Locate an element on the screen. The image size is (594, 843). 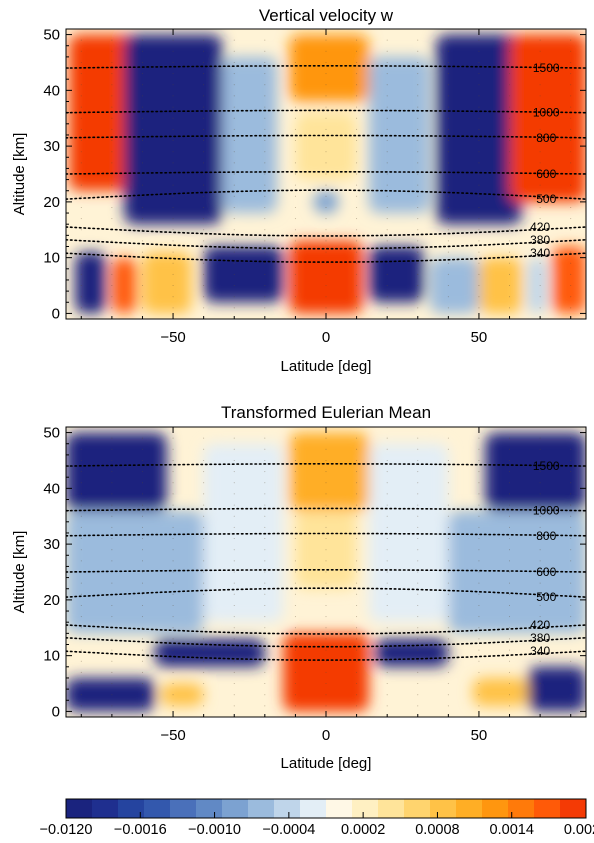
colorbar-tick-label: −0.0004 is located at coordinates (288, 830).